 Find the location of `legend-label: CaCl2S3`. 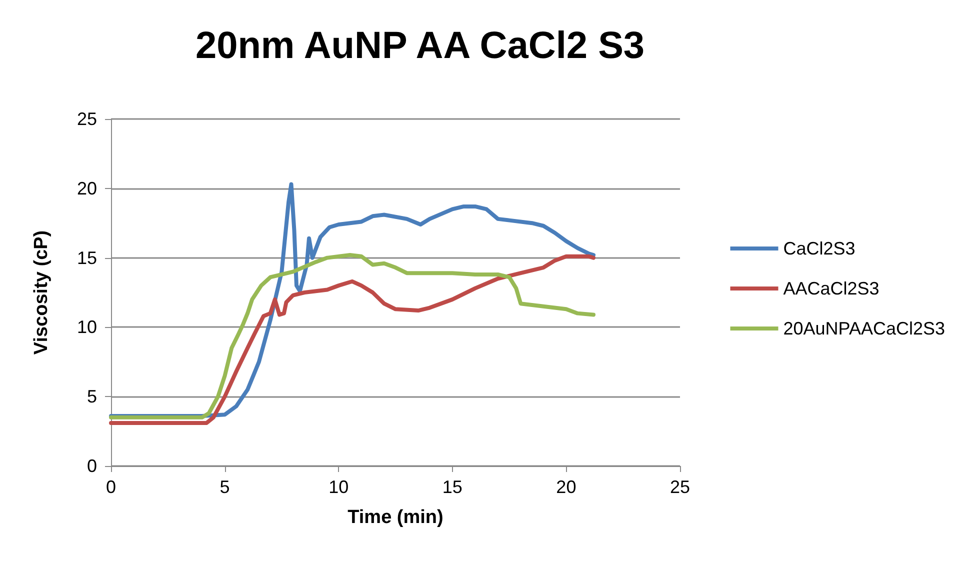

legend-label: CaCl2S3 is located at coordinates (819, 248).